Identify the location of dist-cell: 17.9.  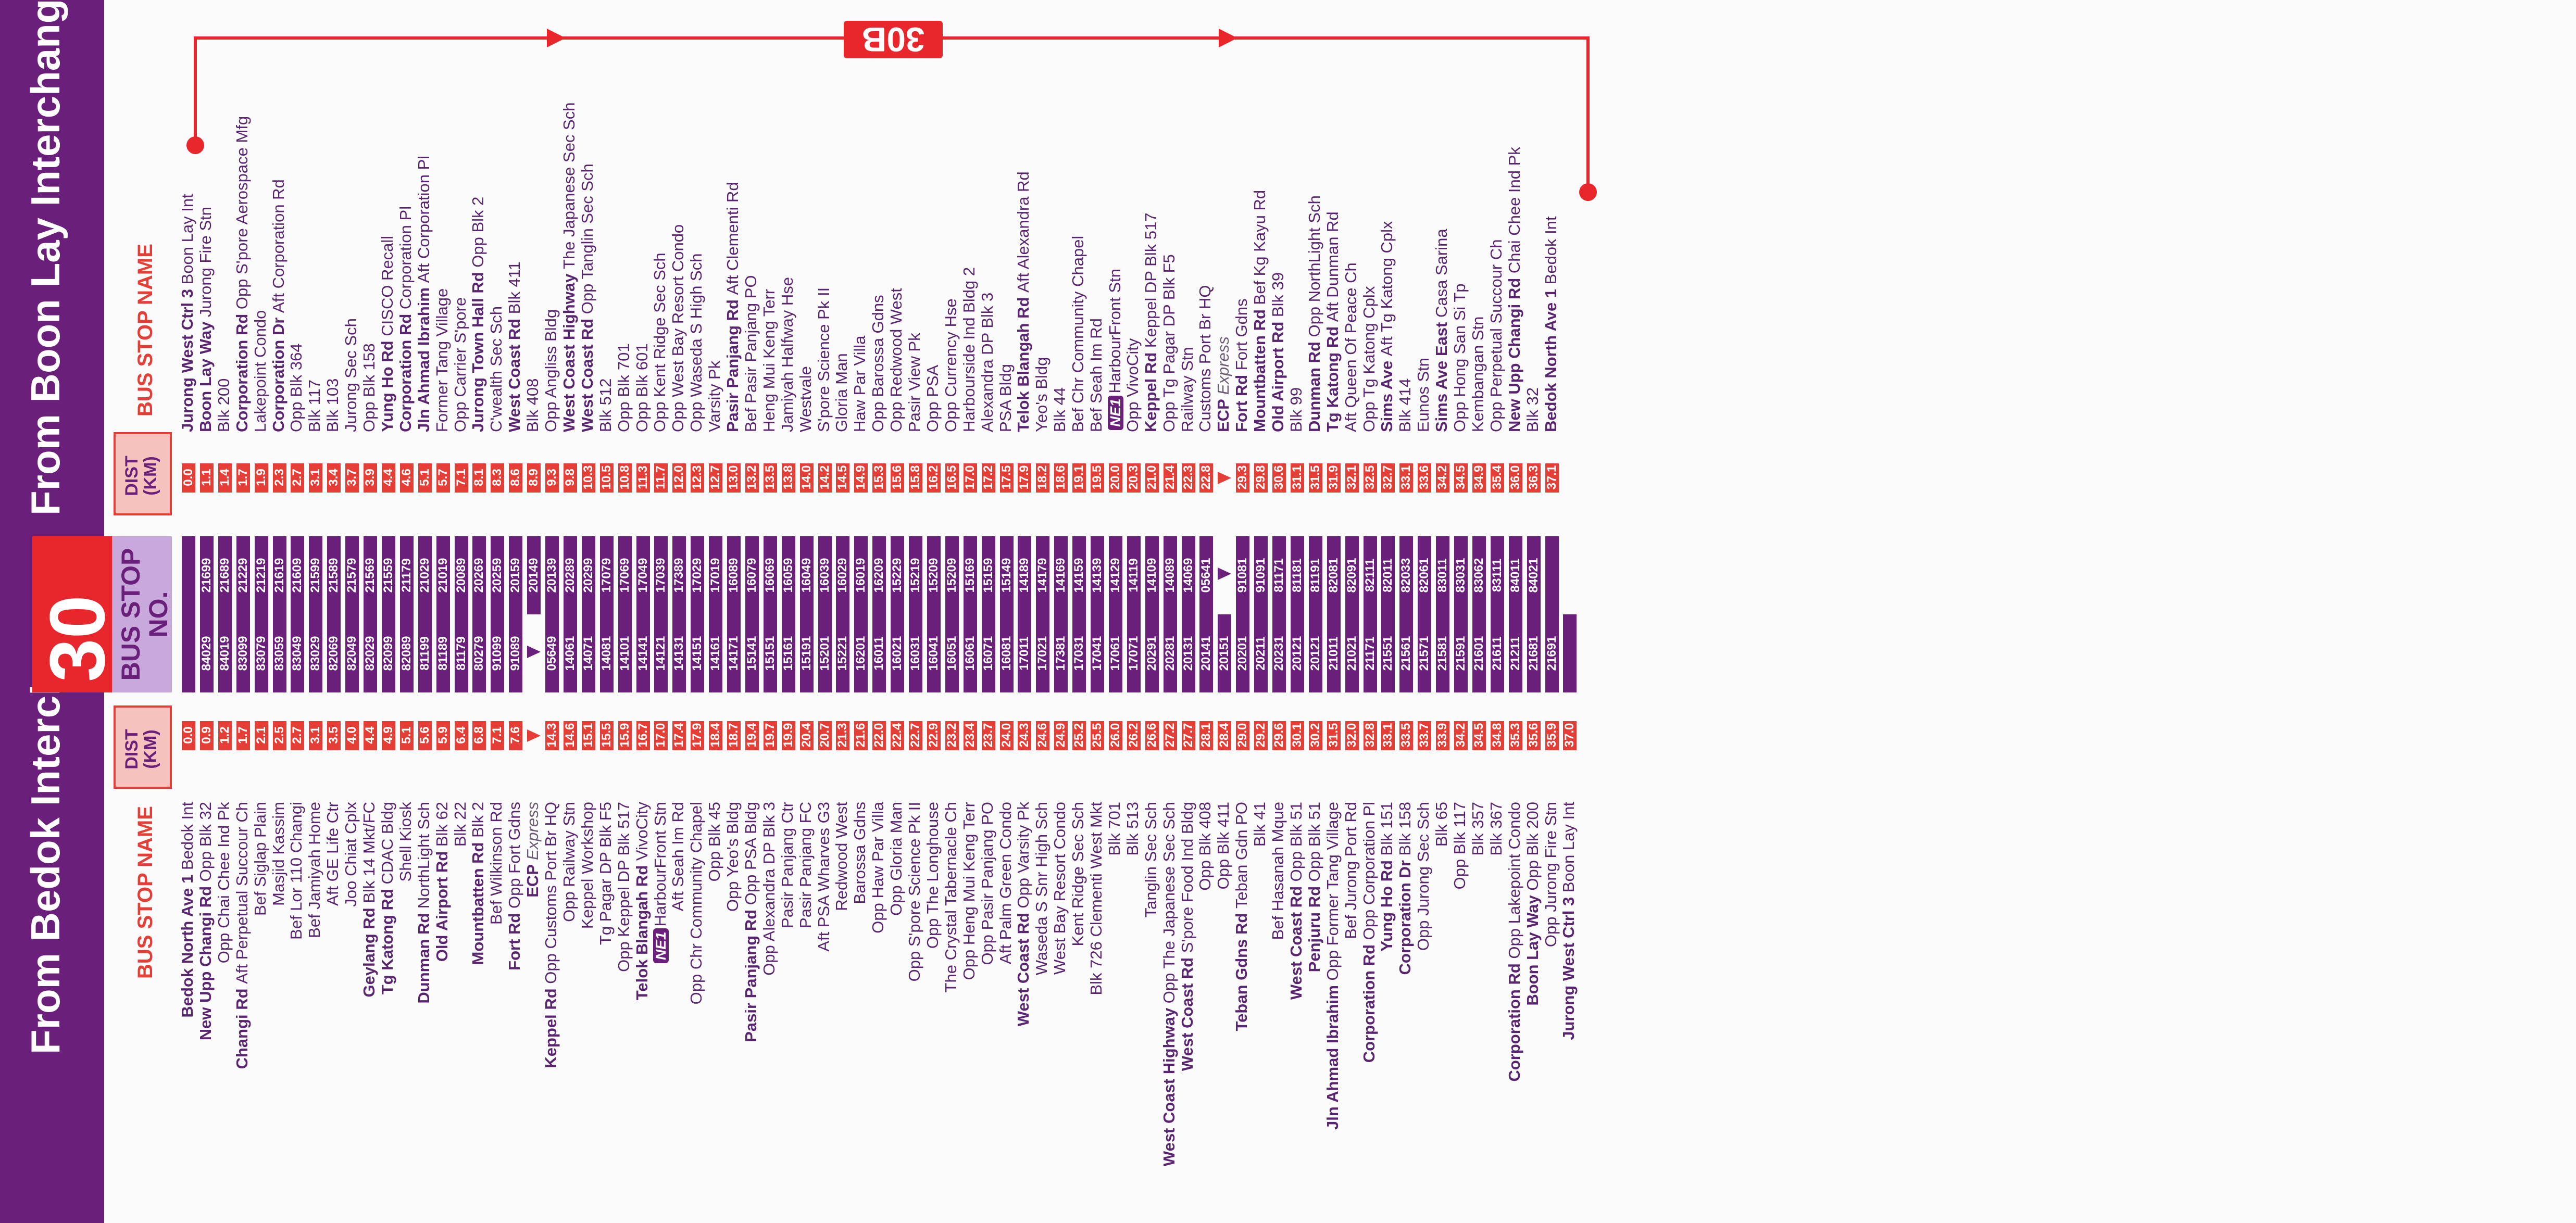
(1024, 478).